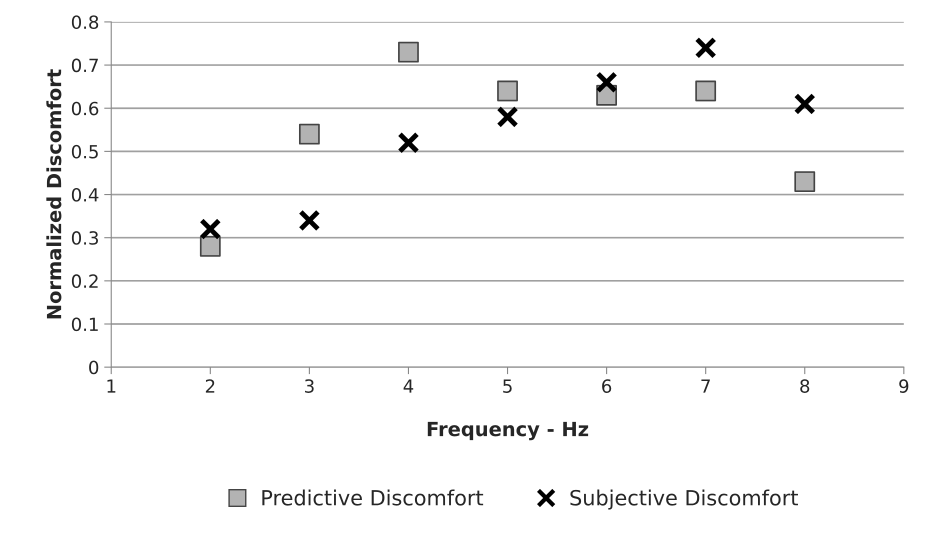 This screenshot has height=548, width=927. Describe the element at coordinates (85, 65) in the screenshot. I see `y-tick-label: 0.7` at that location.